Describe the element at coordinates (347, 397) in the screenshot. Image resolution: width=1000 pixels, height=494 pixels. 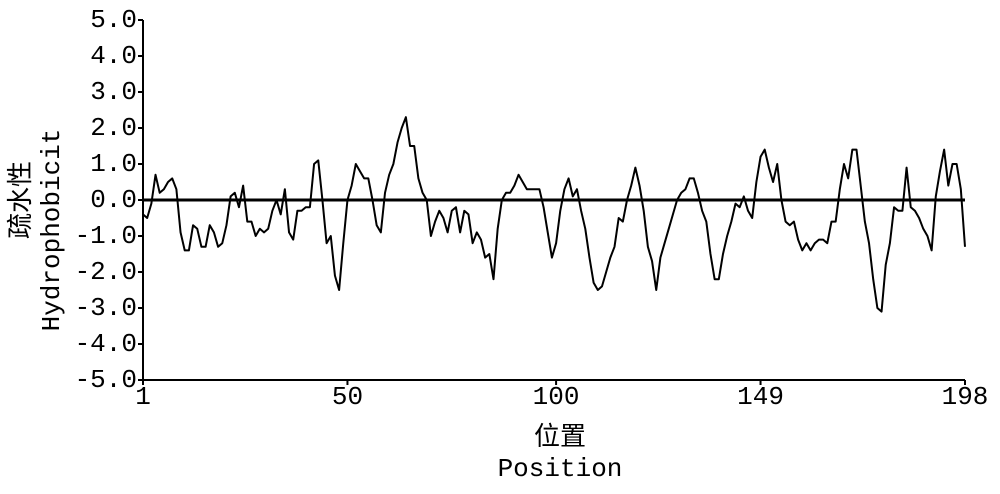
I see `x-tick-label: 50` at that location.